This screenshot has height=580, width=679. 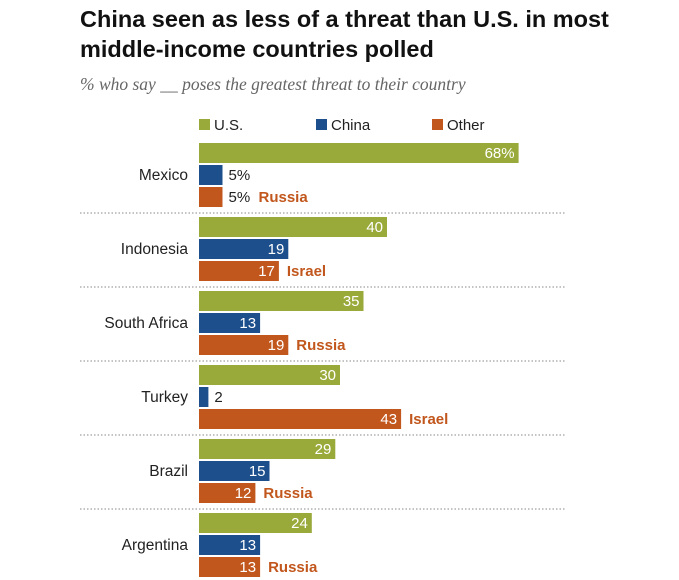 What do you see at coordinates (247, 567) in the screenshot?
I see `data-label-other: 13` at bounding box center [247, 567].